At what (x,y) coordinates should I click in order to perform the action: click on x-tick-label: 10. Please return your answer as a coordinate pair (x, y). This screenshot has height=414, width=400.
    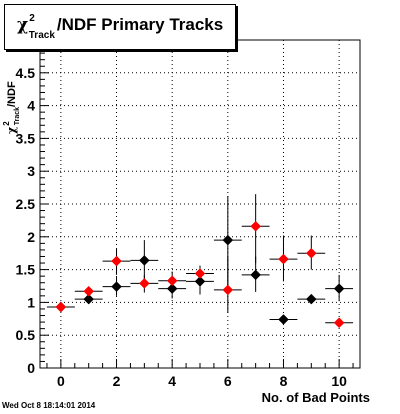
    Looking at the image, I should click on (339, 381).